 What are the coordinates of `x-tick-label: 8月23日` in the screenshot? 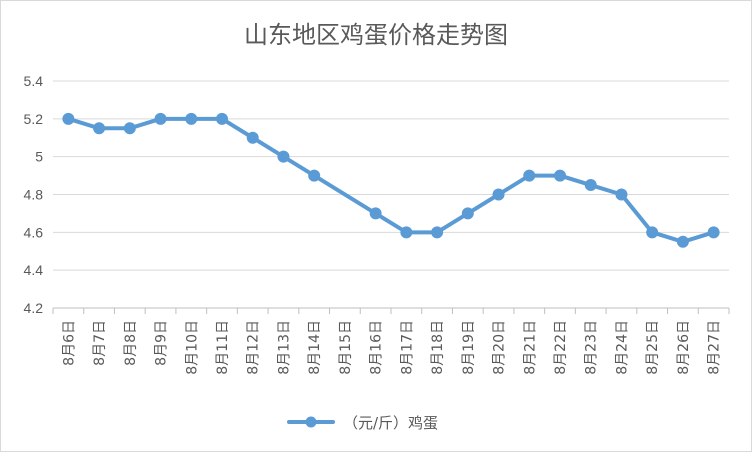 It's located at (592, 347).